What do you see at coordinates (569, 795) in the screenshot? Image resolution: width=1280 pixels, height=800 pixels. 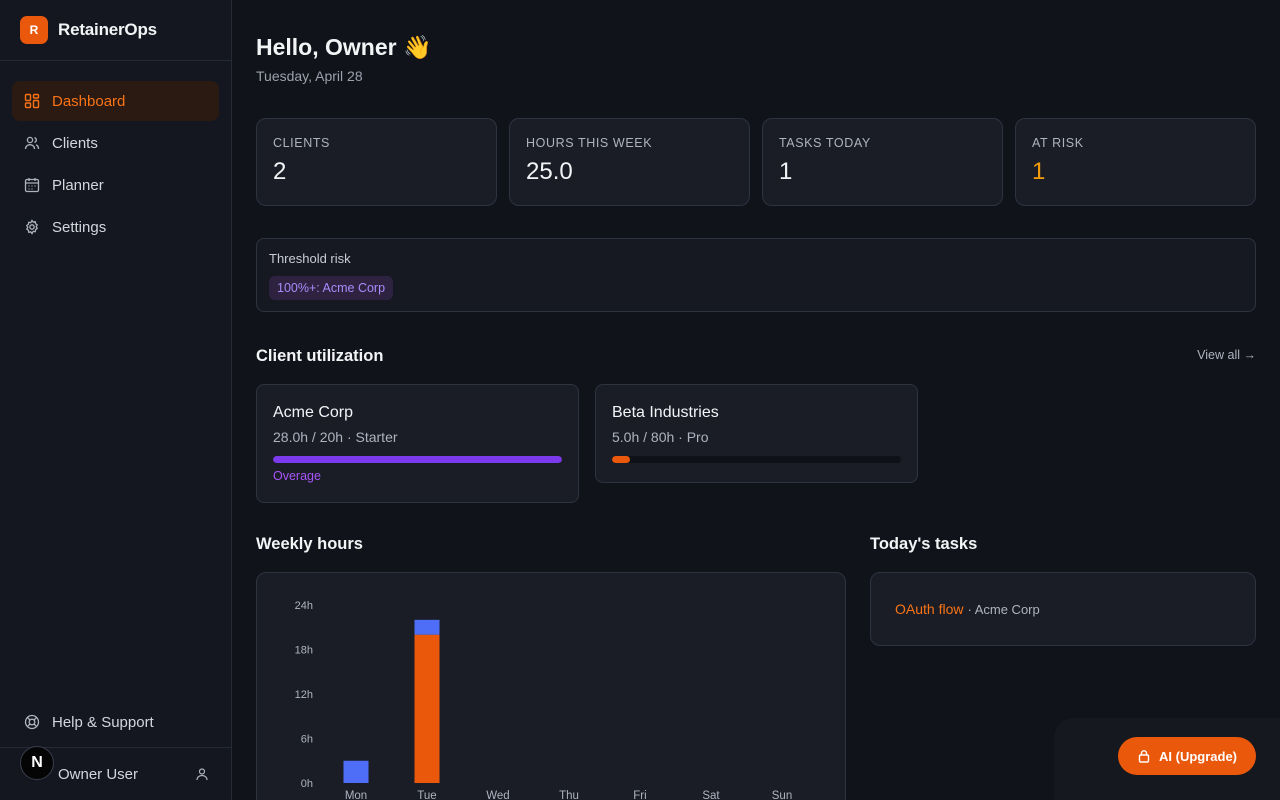 I see `x-tick-label: Thu` at bounding box center [569, 795].